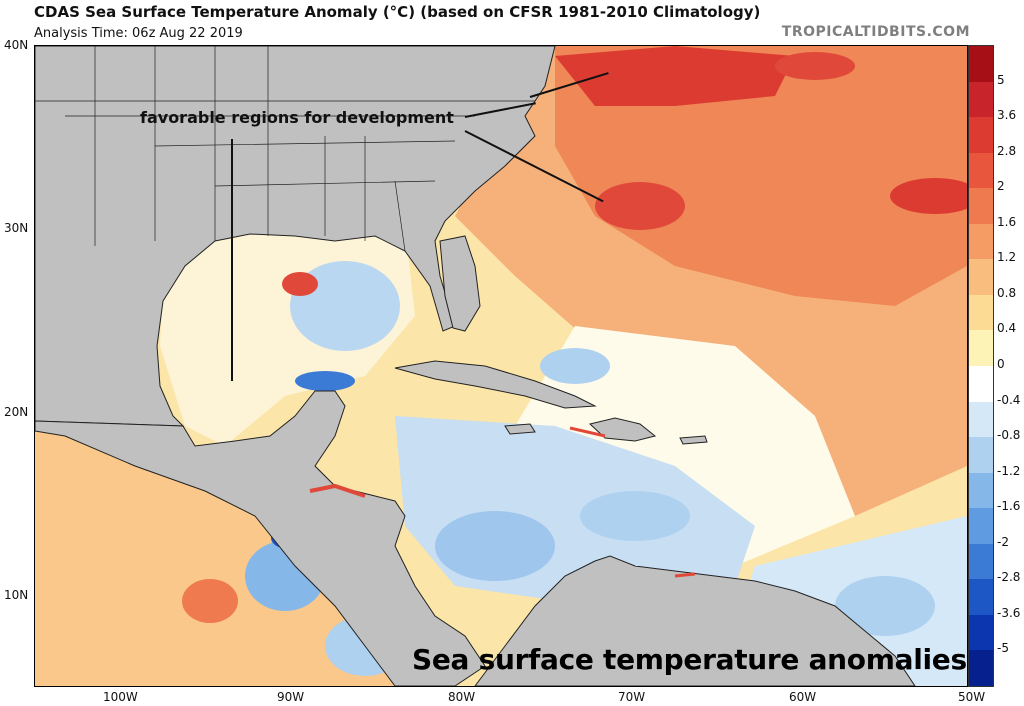 The width and height of the screenshot is (1024, 706). What do you see at coordinates (16, 595) in the screenshot?
I see `lat-label-10n: 10N` at bounding box center [16, 595].